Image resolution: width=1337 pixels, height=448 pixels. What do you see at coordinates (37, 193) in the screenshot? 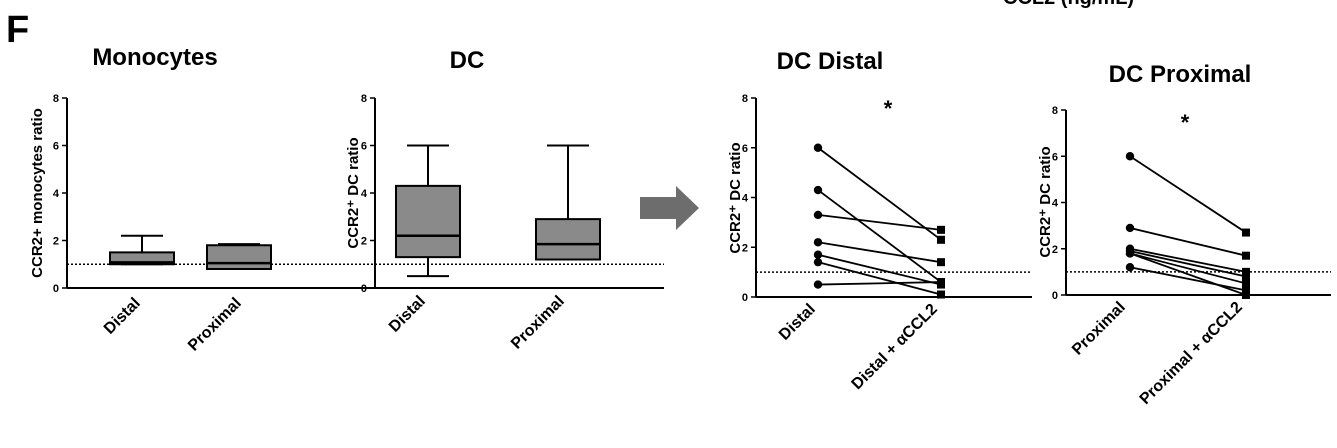
I see `y-axis-label: CCR2+ monocytes ratio` at bounding box center [37, 193].